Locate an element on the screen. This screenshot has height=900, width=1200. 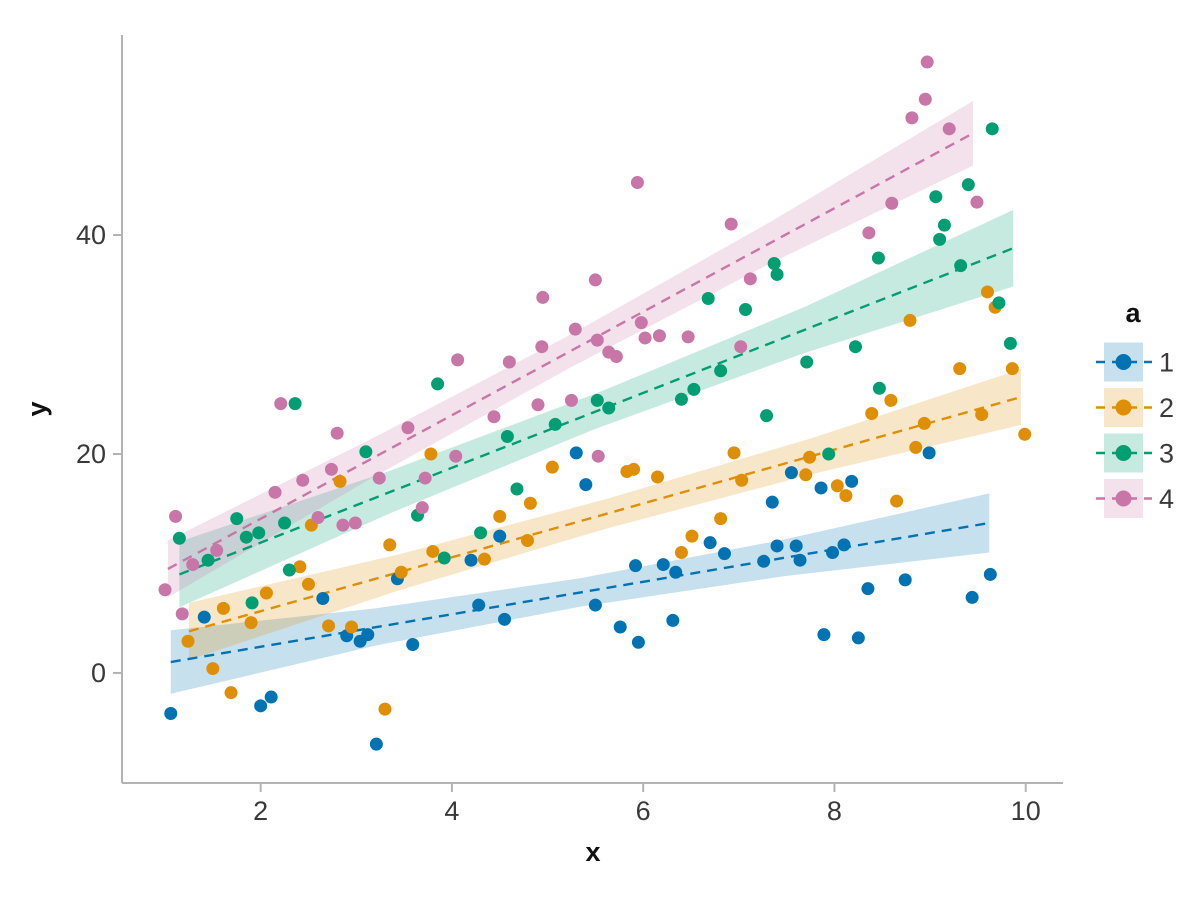
y-axis-label: y is located at coordinates (37, 408).